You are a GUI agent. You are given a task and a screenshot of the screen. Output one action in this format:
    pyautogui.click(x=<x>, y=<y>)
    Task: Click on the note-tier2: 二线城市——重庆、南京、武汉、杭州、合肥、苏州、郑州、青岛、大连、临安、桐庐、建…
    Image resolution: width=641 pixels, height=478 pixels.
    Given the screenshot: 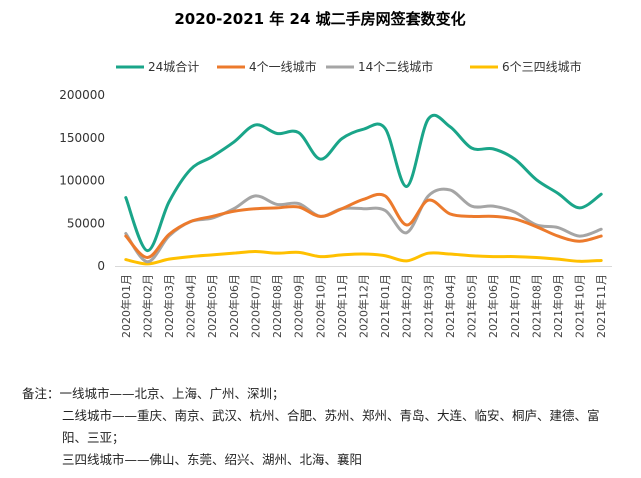 What is the action you would take?
    pyautogui.click(x=331, y=415)
    